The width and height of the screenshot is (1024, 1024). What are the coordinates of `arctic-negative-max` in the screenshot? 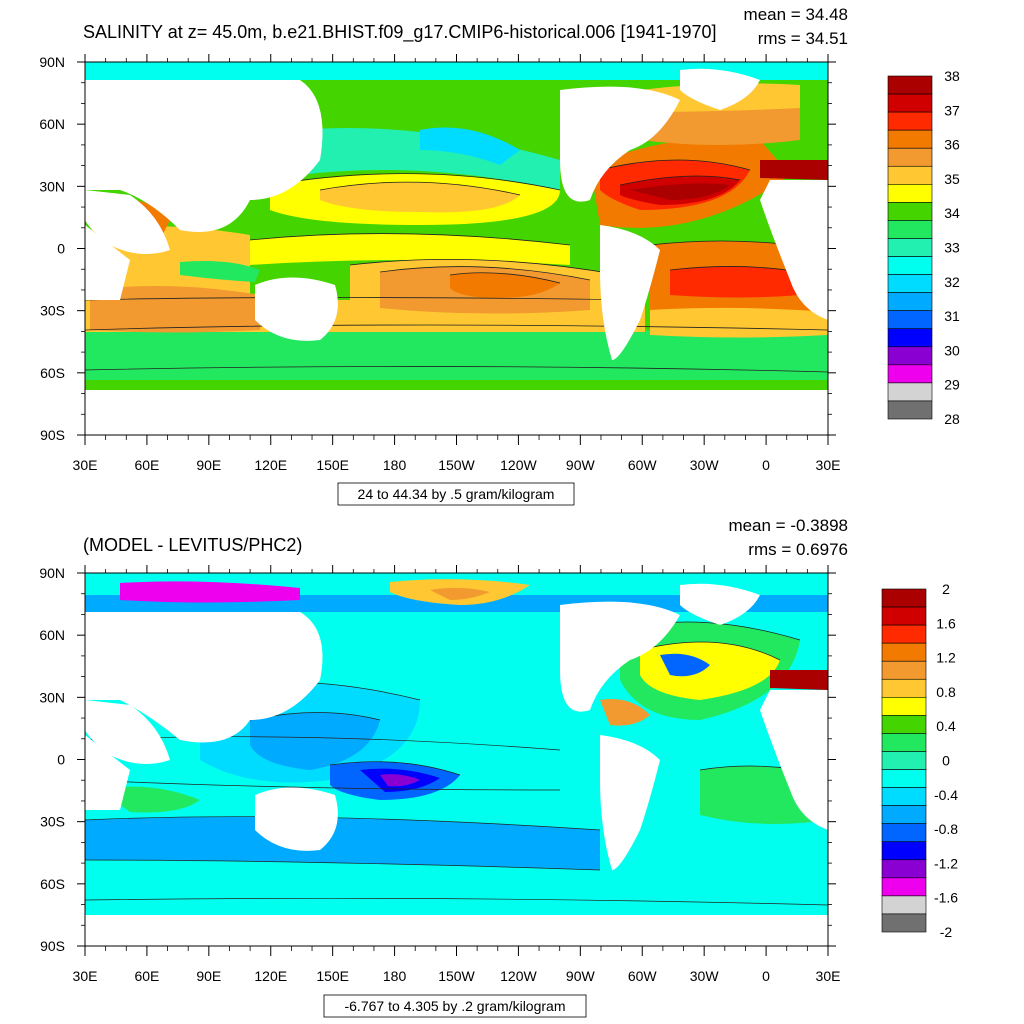 It's located at (210, 592).